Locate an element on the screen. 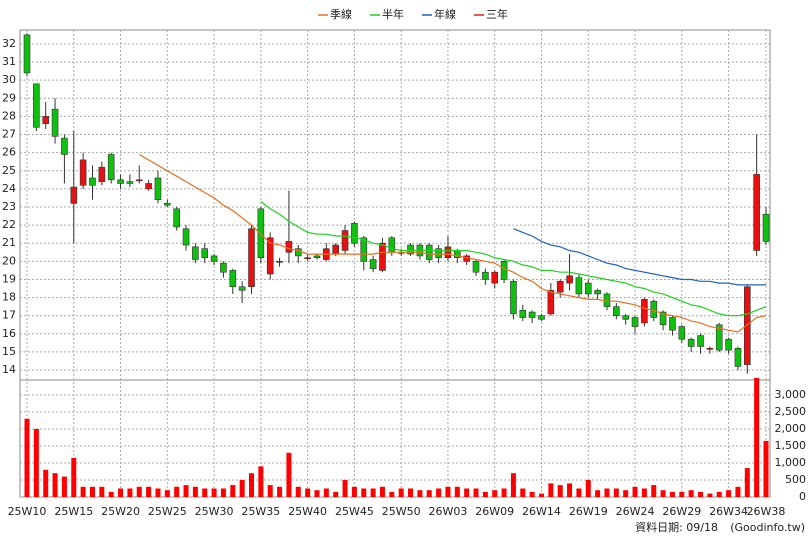 This screenshot has height=540, width=808. y-tick-label: 14 is located at coordinates (9, 369).